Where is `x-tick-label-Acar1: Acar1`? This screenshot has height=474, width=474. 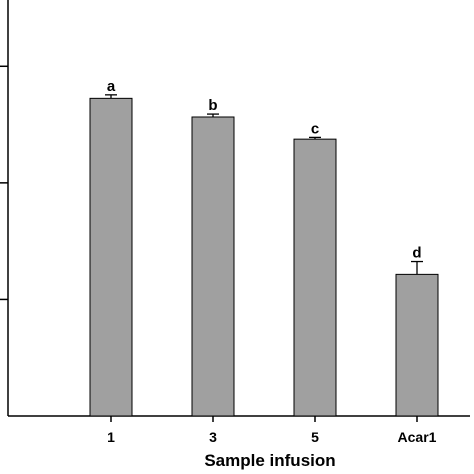 x-tick-label-Acar1: Acar1 is located at coordinates (417, 437).